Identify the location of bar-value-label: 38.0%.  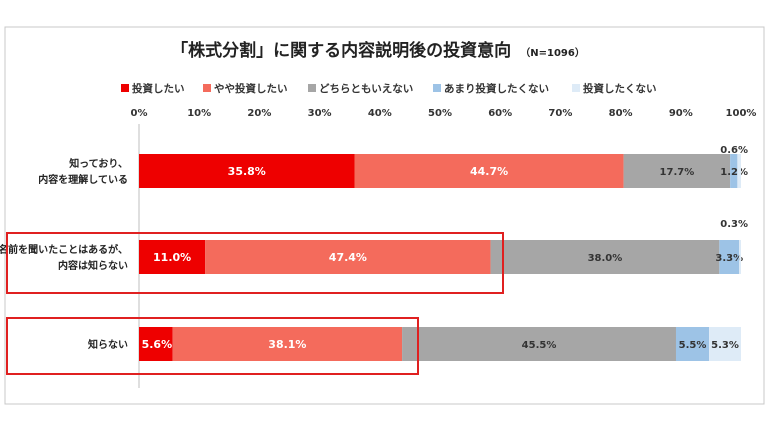
(605, 258).